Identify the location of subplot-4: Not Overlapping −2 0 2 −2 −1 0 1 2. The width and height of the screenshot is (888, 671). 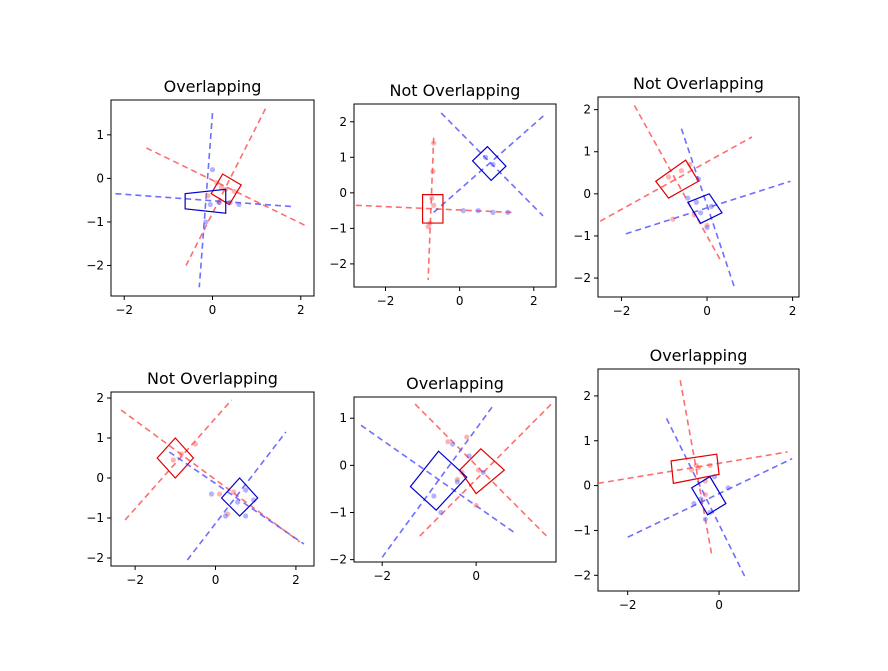
(200, 478).